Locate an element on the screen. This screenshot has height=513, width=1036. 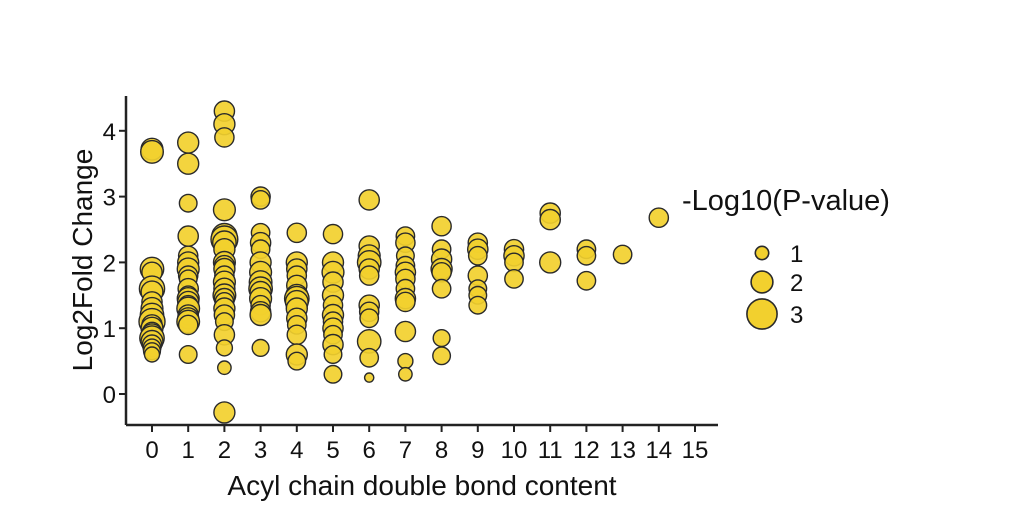
y-tick-label: 1 is located at coordinates (109, 329).